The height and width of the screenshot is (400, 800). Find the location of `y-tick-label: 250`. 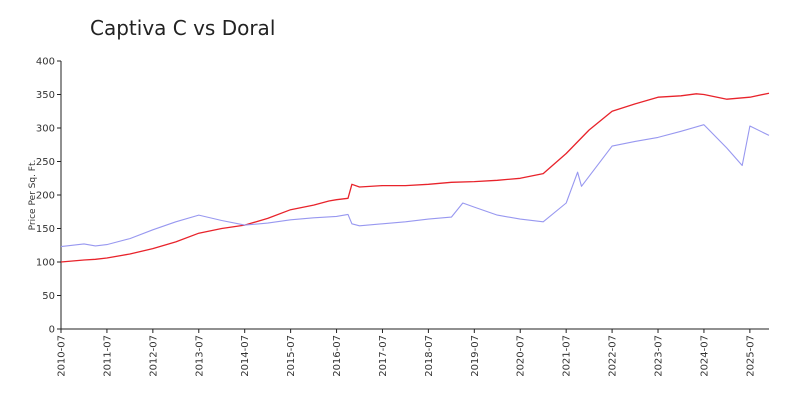

y-tick-label: 250 is located at coordinates (45, 162).